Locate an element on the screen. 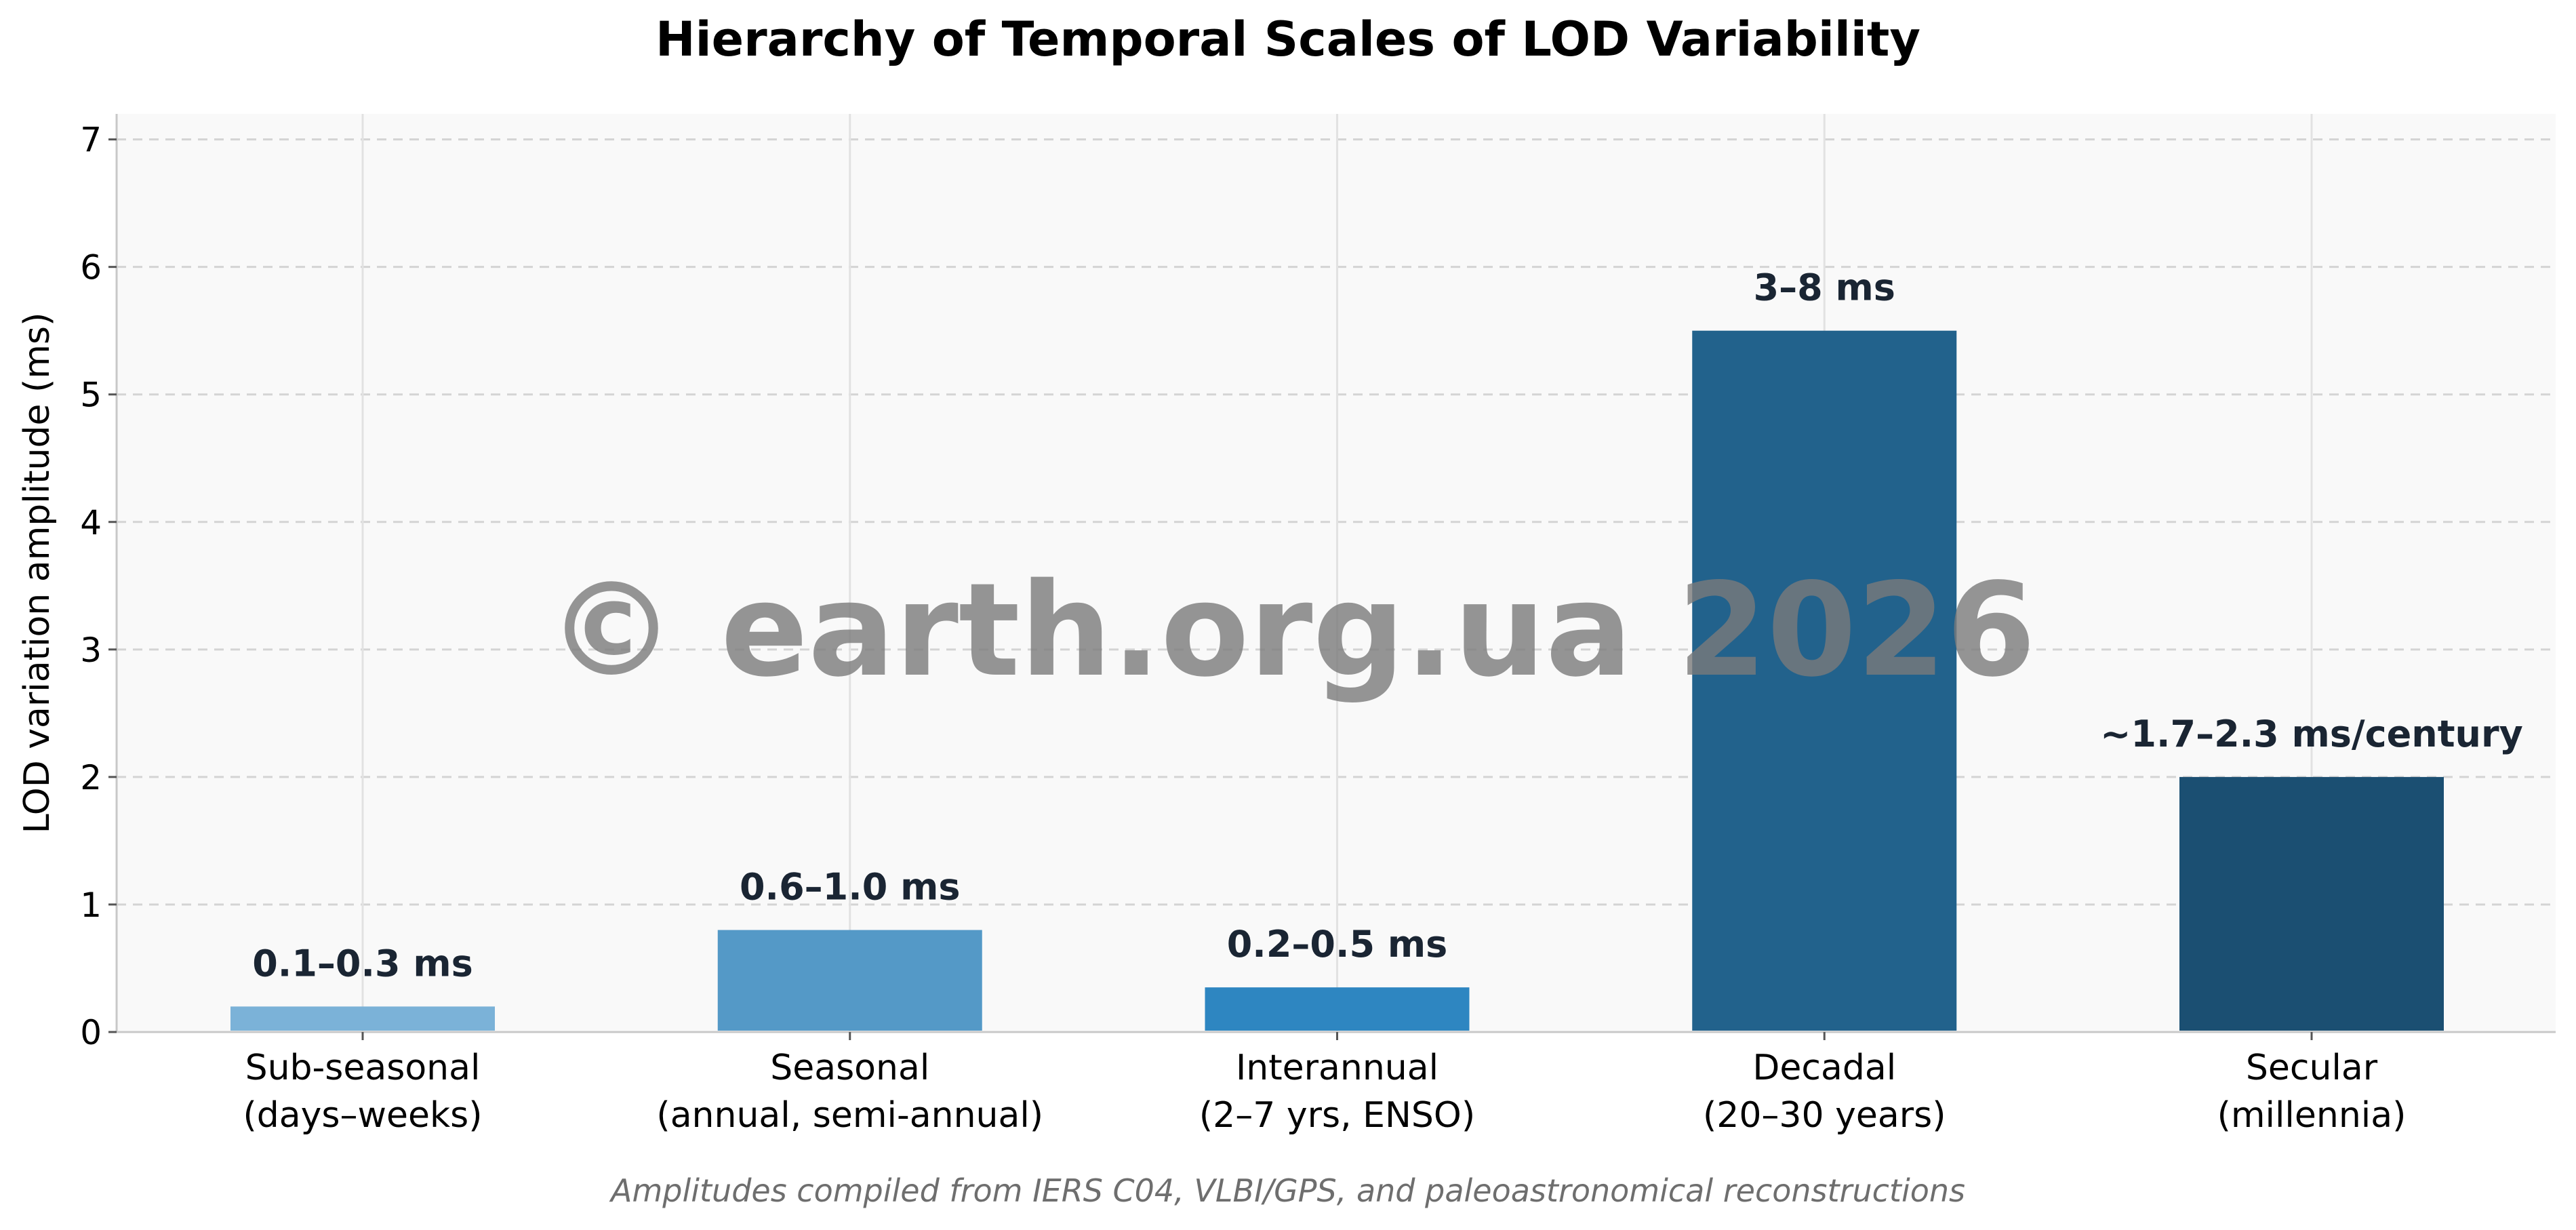  x-tick-label: (days–weeks) is located at coordinates (362, 1115).